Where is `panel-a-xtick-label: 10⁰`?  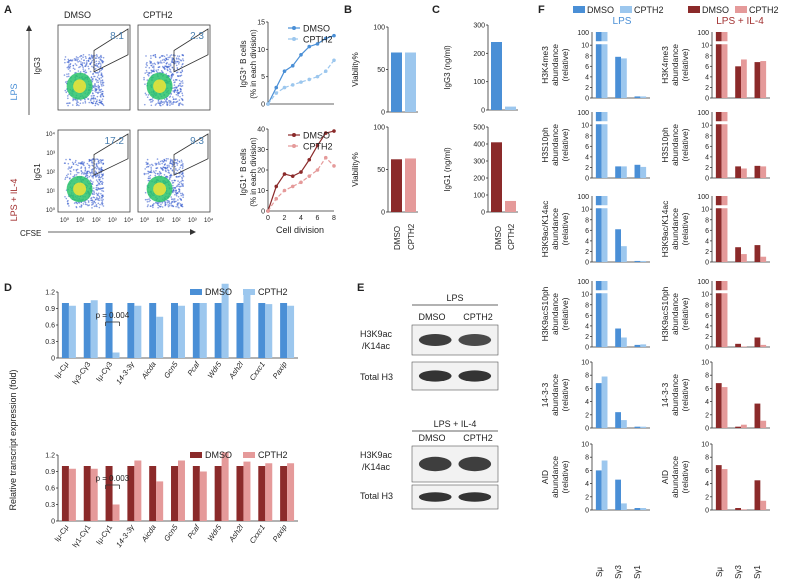
panel-a-xtick-label: 10⁰ is located at coordinates (145, 220).